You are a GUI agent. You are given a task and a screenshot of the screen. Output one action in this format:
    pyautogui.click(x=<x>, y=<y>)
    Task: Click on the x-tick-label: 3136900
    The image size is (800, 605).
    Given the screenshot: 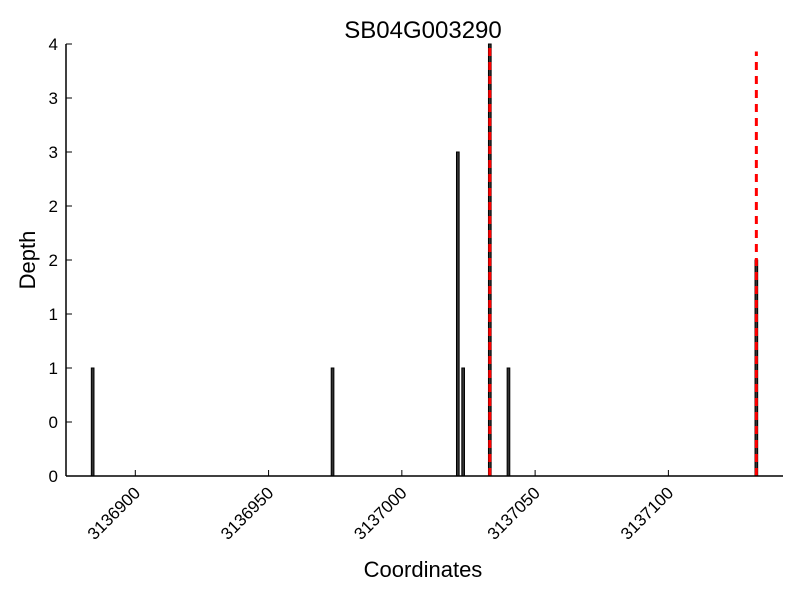 What is the action you would take?
    pyautogui.click(x=114, y=513)
    